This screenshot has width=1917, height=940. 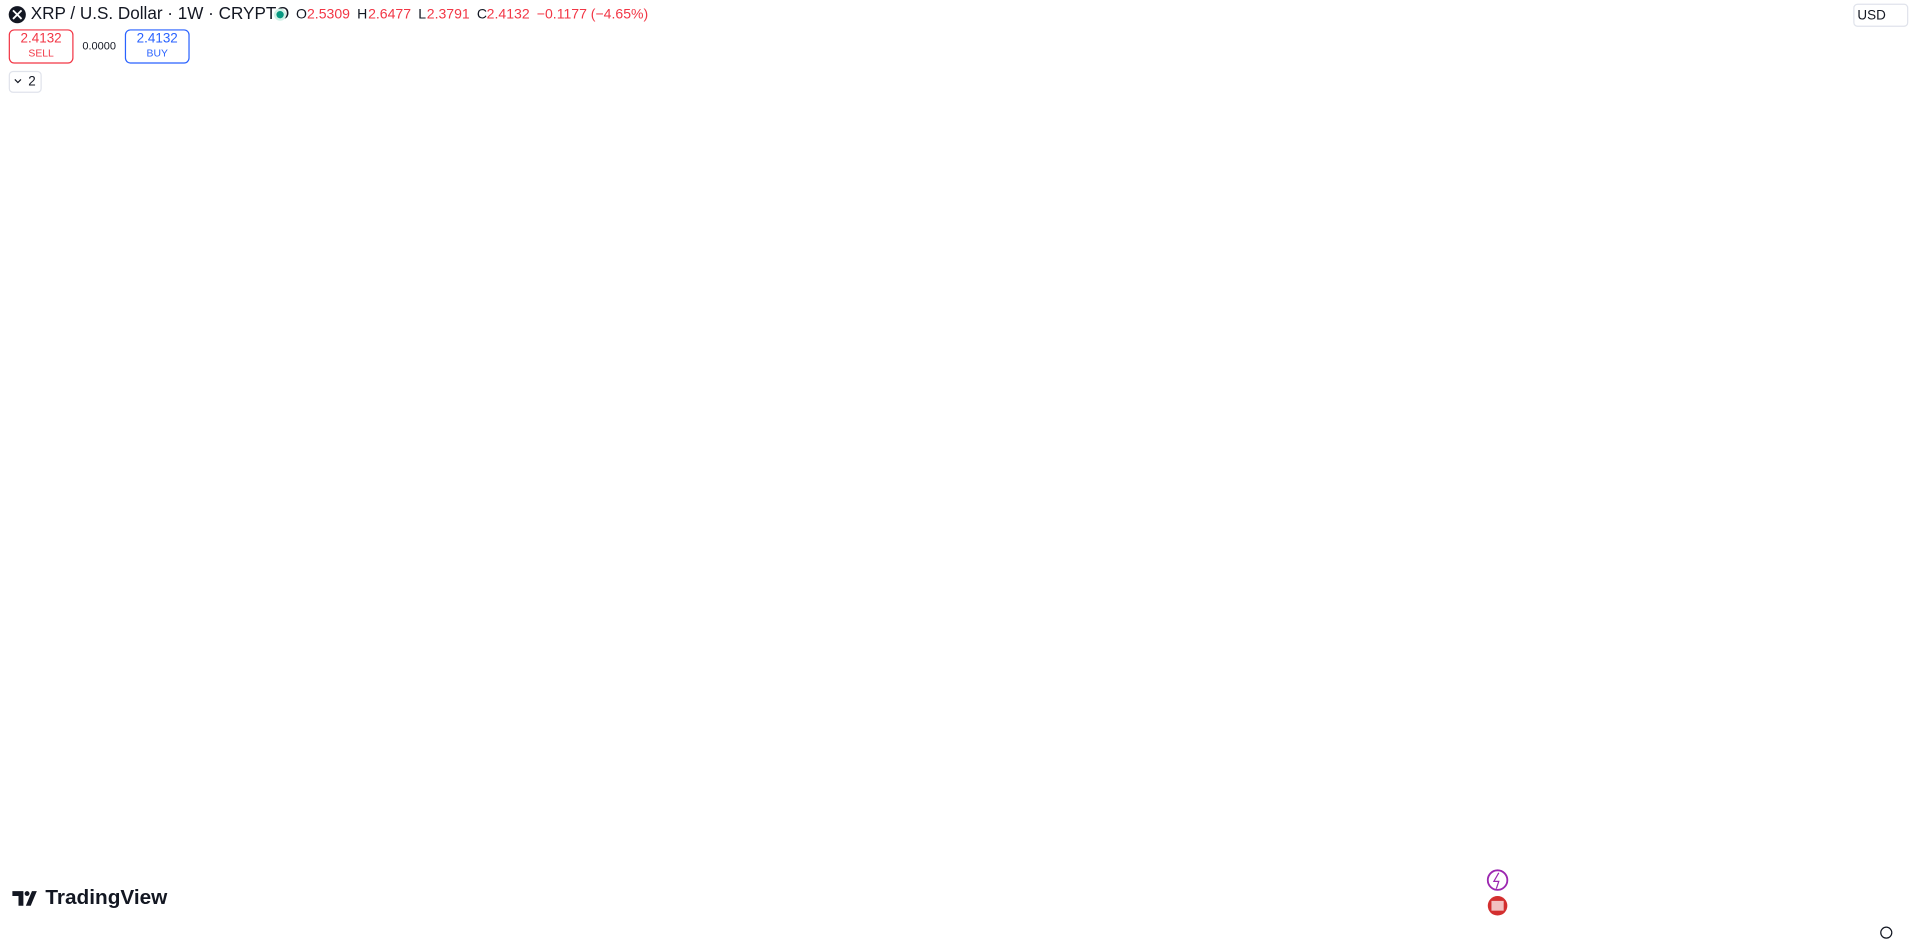 I want to click on event-icon-bolt, so click(x=1496, y=880).